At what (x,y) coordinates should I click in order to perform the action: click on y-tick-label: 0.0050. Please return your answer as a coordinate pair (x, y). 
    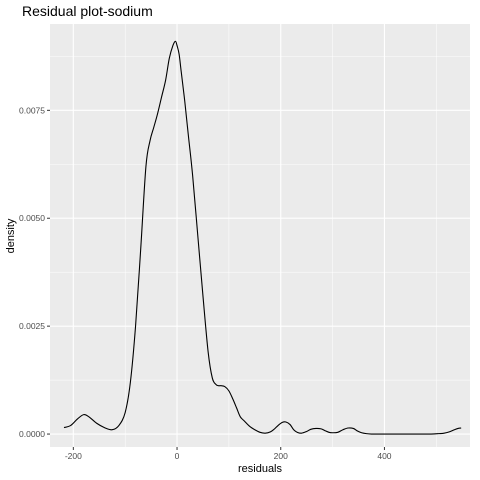
    Looking at the image, I should click on (32, 218).